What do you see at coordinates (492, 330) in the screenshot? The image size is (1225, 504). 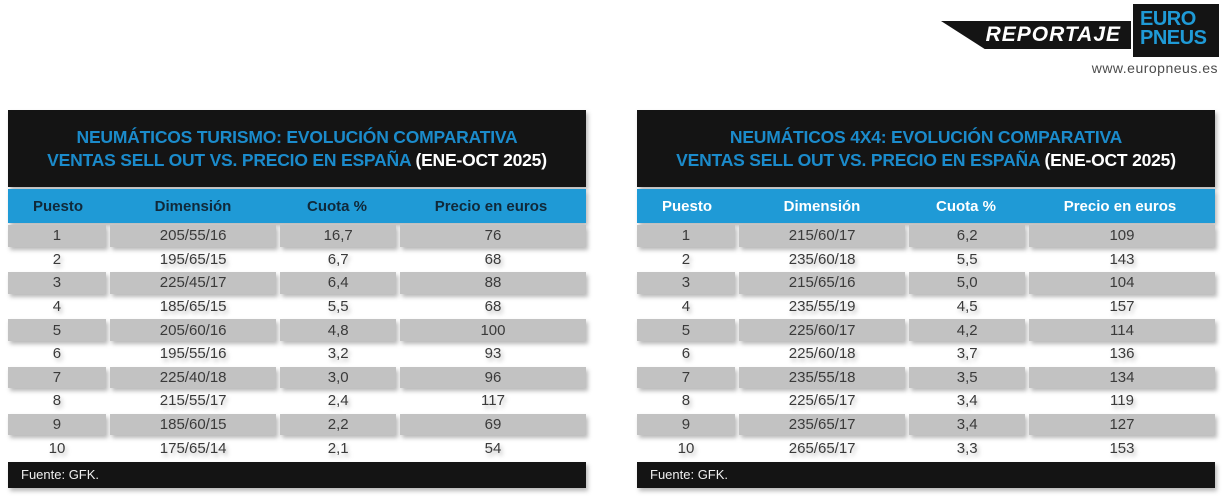 I see `table-cell: 100` at bounding box center [492, 330].